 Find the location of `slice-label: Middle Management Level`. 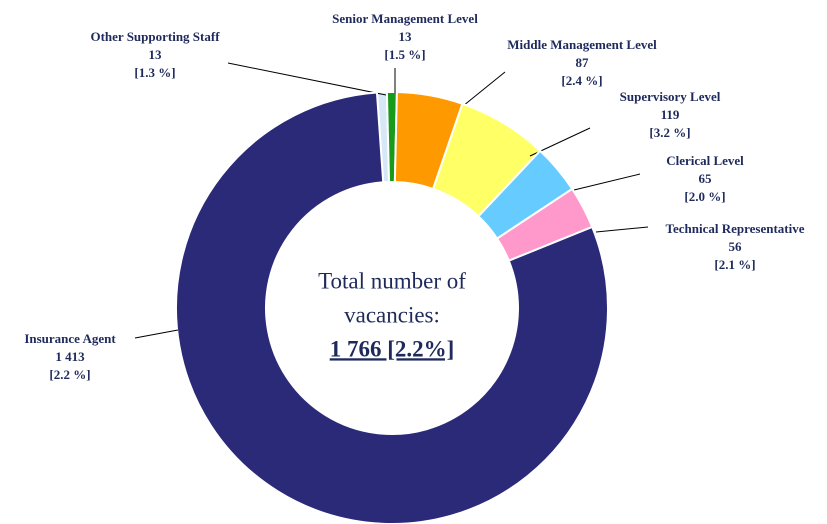

slice-label: Middle Management Level is located at coordinates (582, 44).